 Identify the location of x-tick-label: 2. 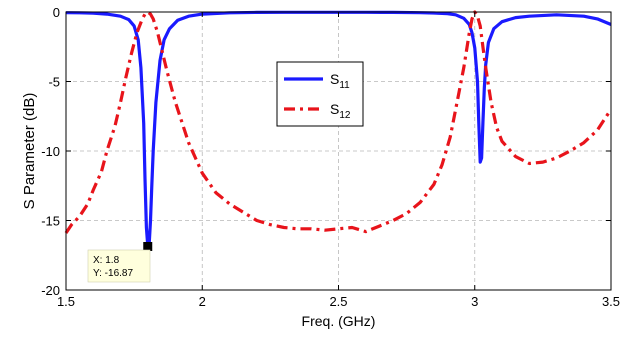
(202, 301).